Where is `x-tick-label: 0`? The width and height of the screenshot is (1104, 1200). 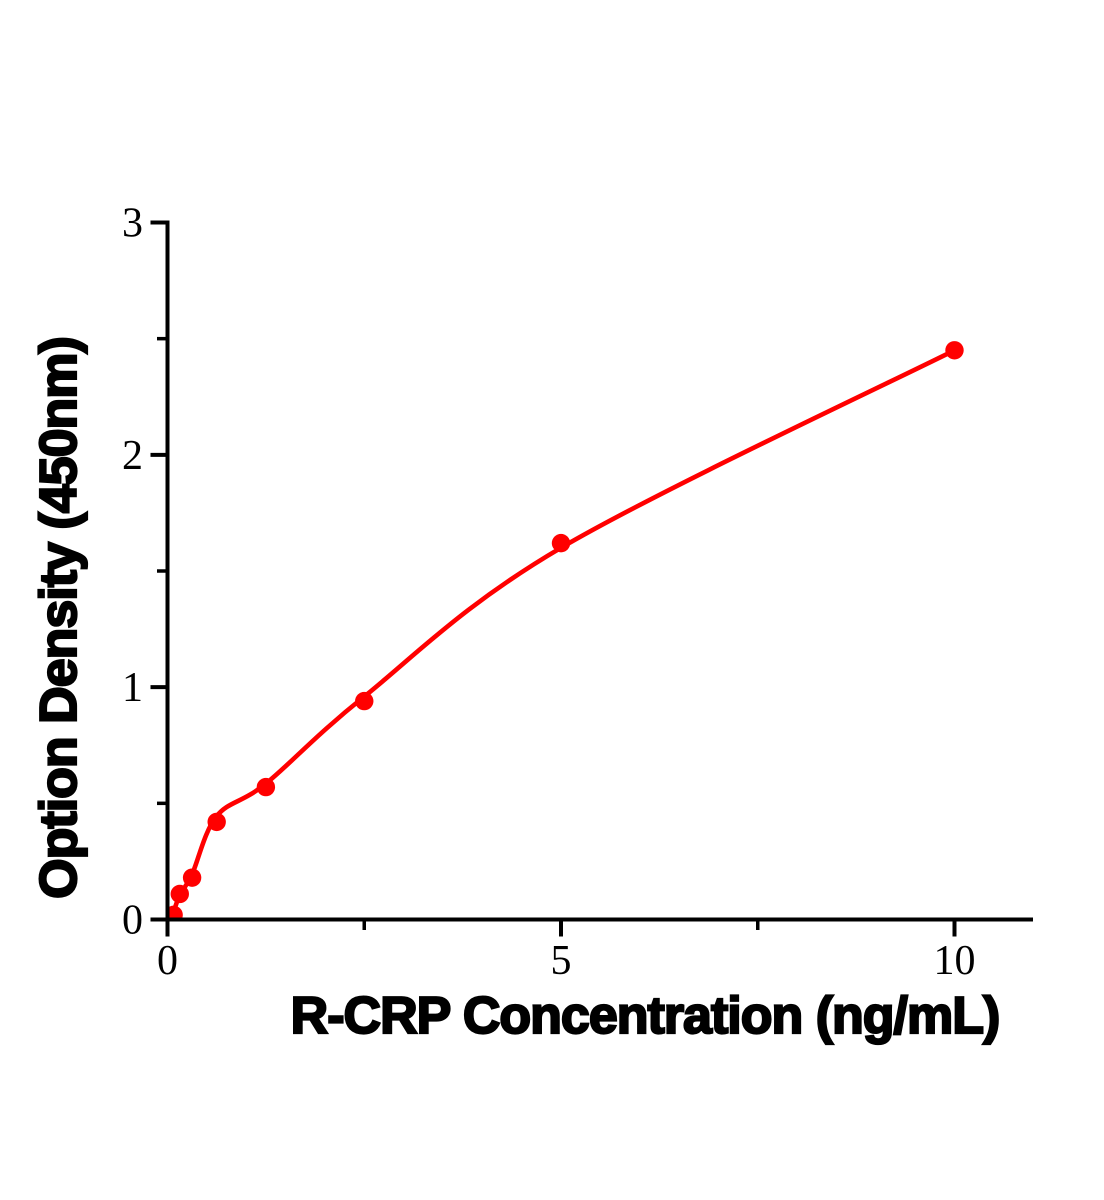
x-tick-label: 0 is located at coordinates (167, 961).